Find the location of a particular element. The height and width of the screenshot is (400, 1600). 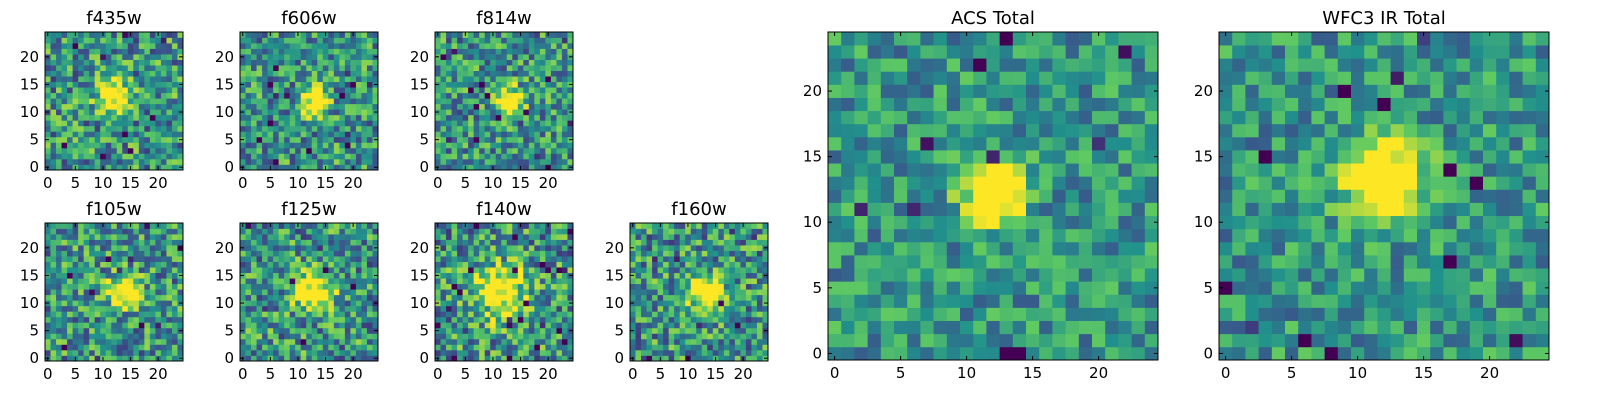

x-tick-label: 5 is located at coordinates (76, 183).